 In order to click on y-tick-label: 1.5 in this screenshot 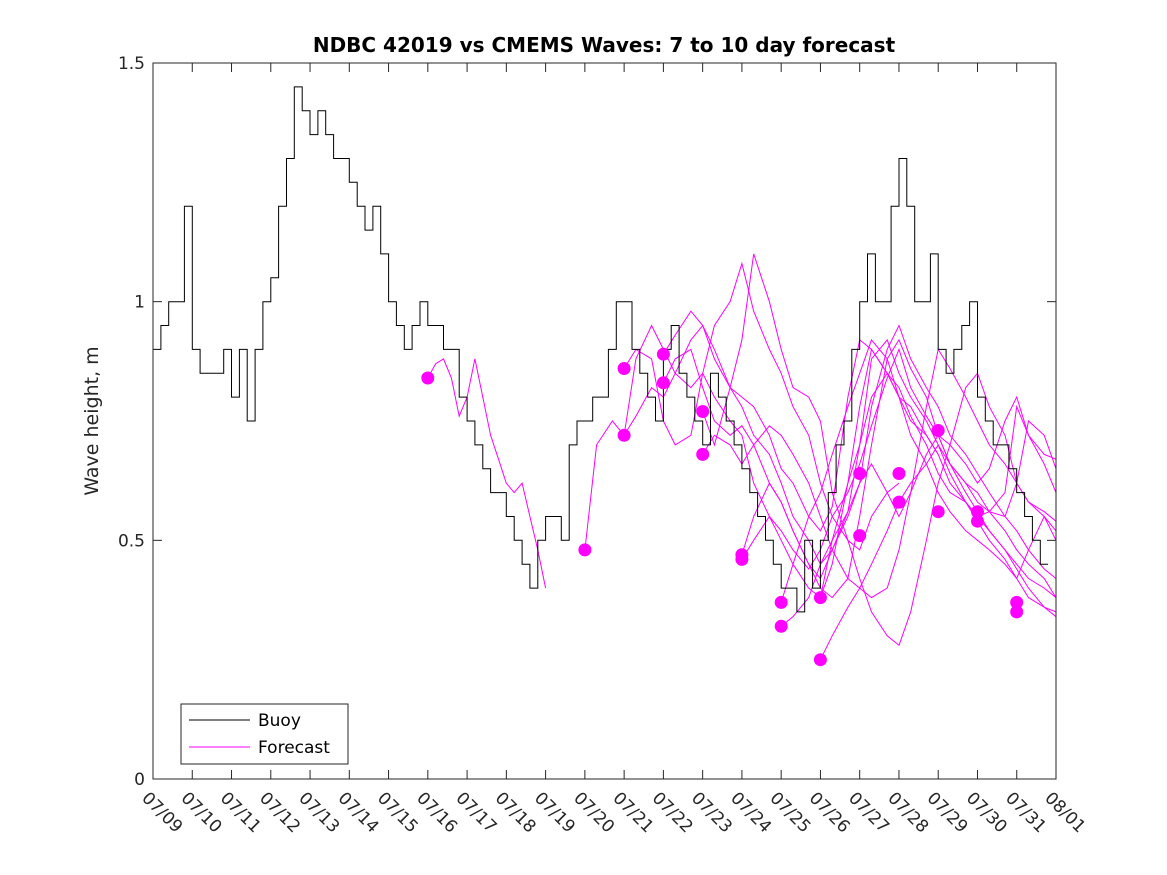, I will do `click(131, 64)`.